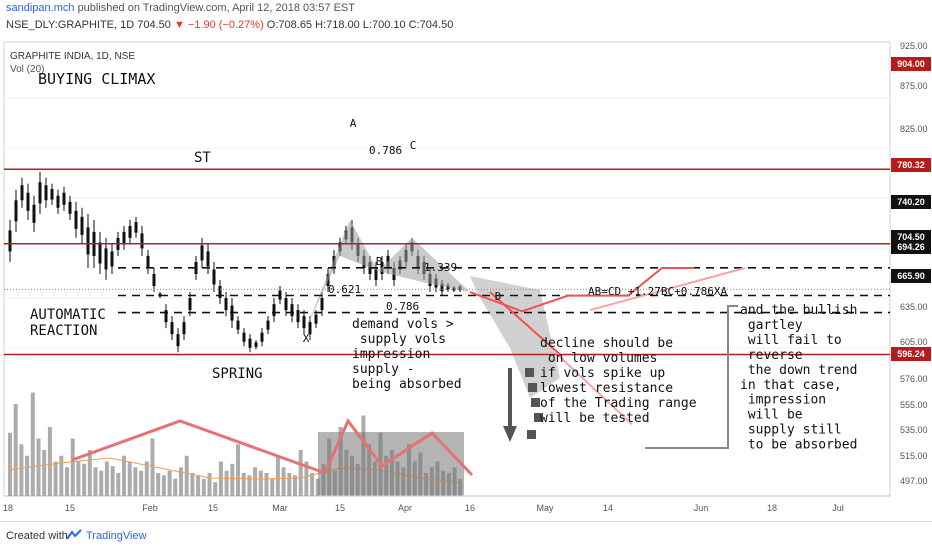  I want to click on buying-climax-label: BUYING CLIMAX, so click(96, 79).